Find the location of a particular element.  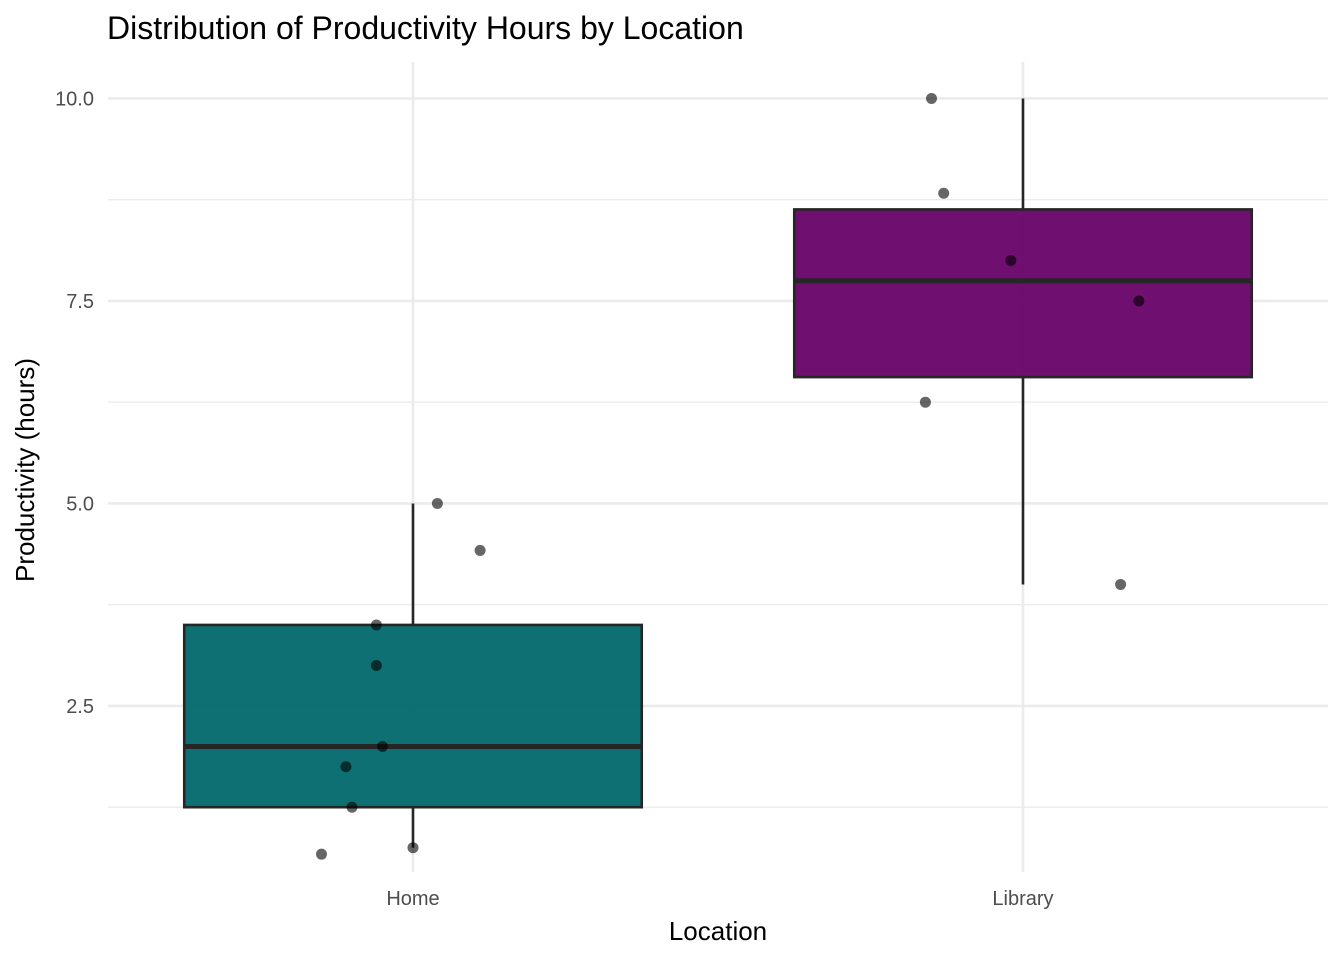

y-tick-label: 5.0 is located at coordinates (80, 504).